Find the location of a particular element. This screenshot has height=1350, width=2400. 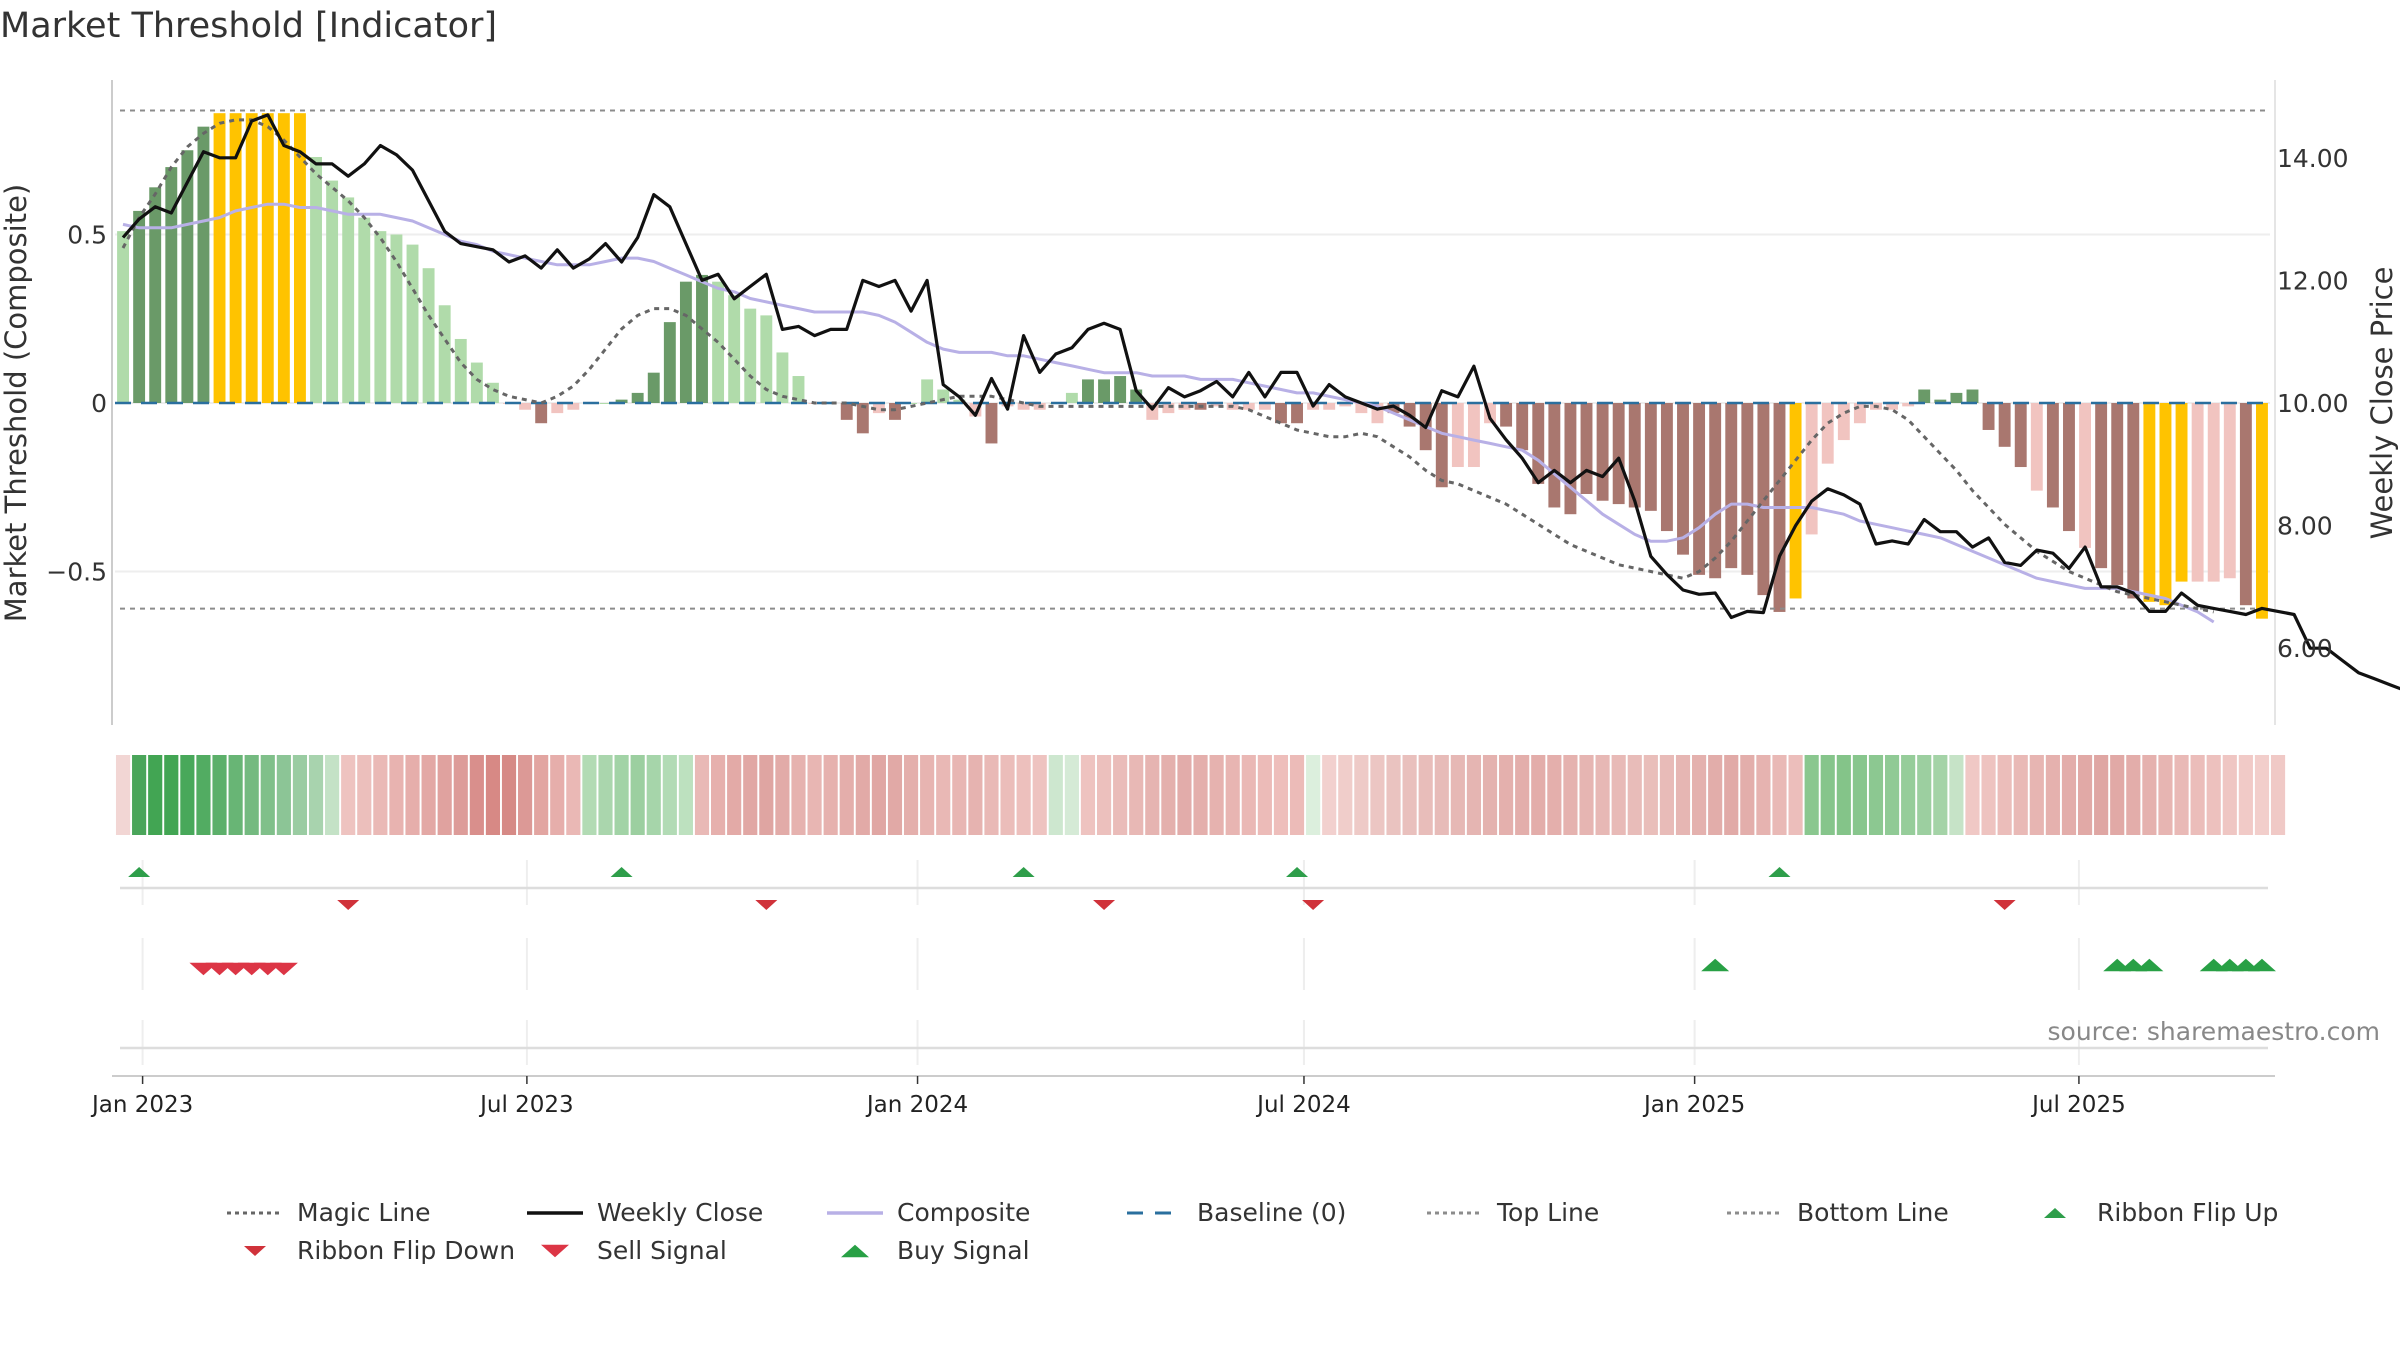

y2-axis-label: Weekly Close Price is located at coordinates (2382, 403).